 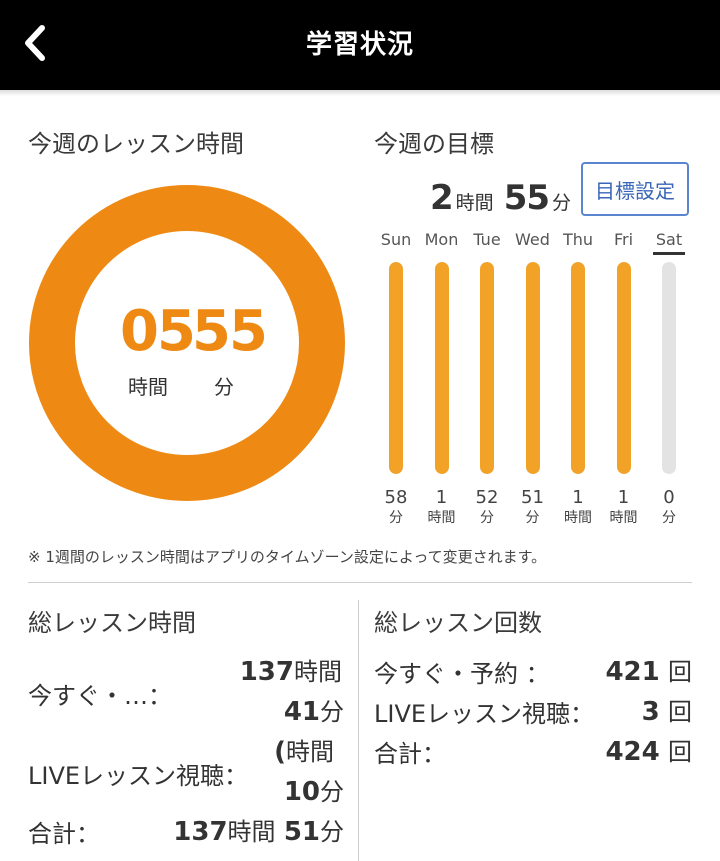 What do you see at coordinates (635, 189) in the screenshot?
I see `set-goal-button: 目標設定` at bounding box center [635, 189].